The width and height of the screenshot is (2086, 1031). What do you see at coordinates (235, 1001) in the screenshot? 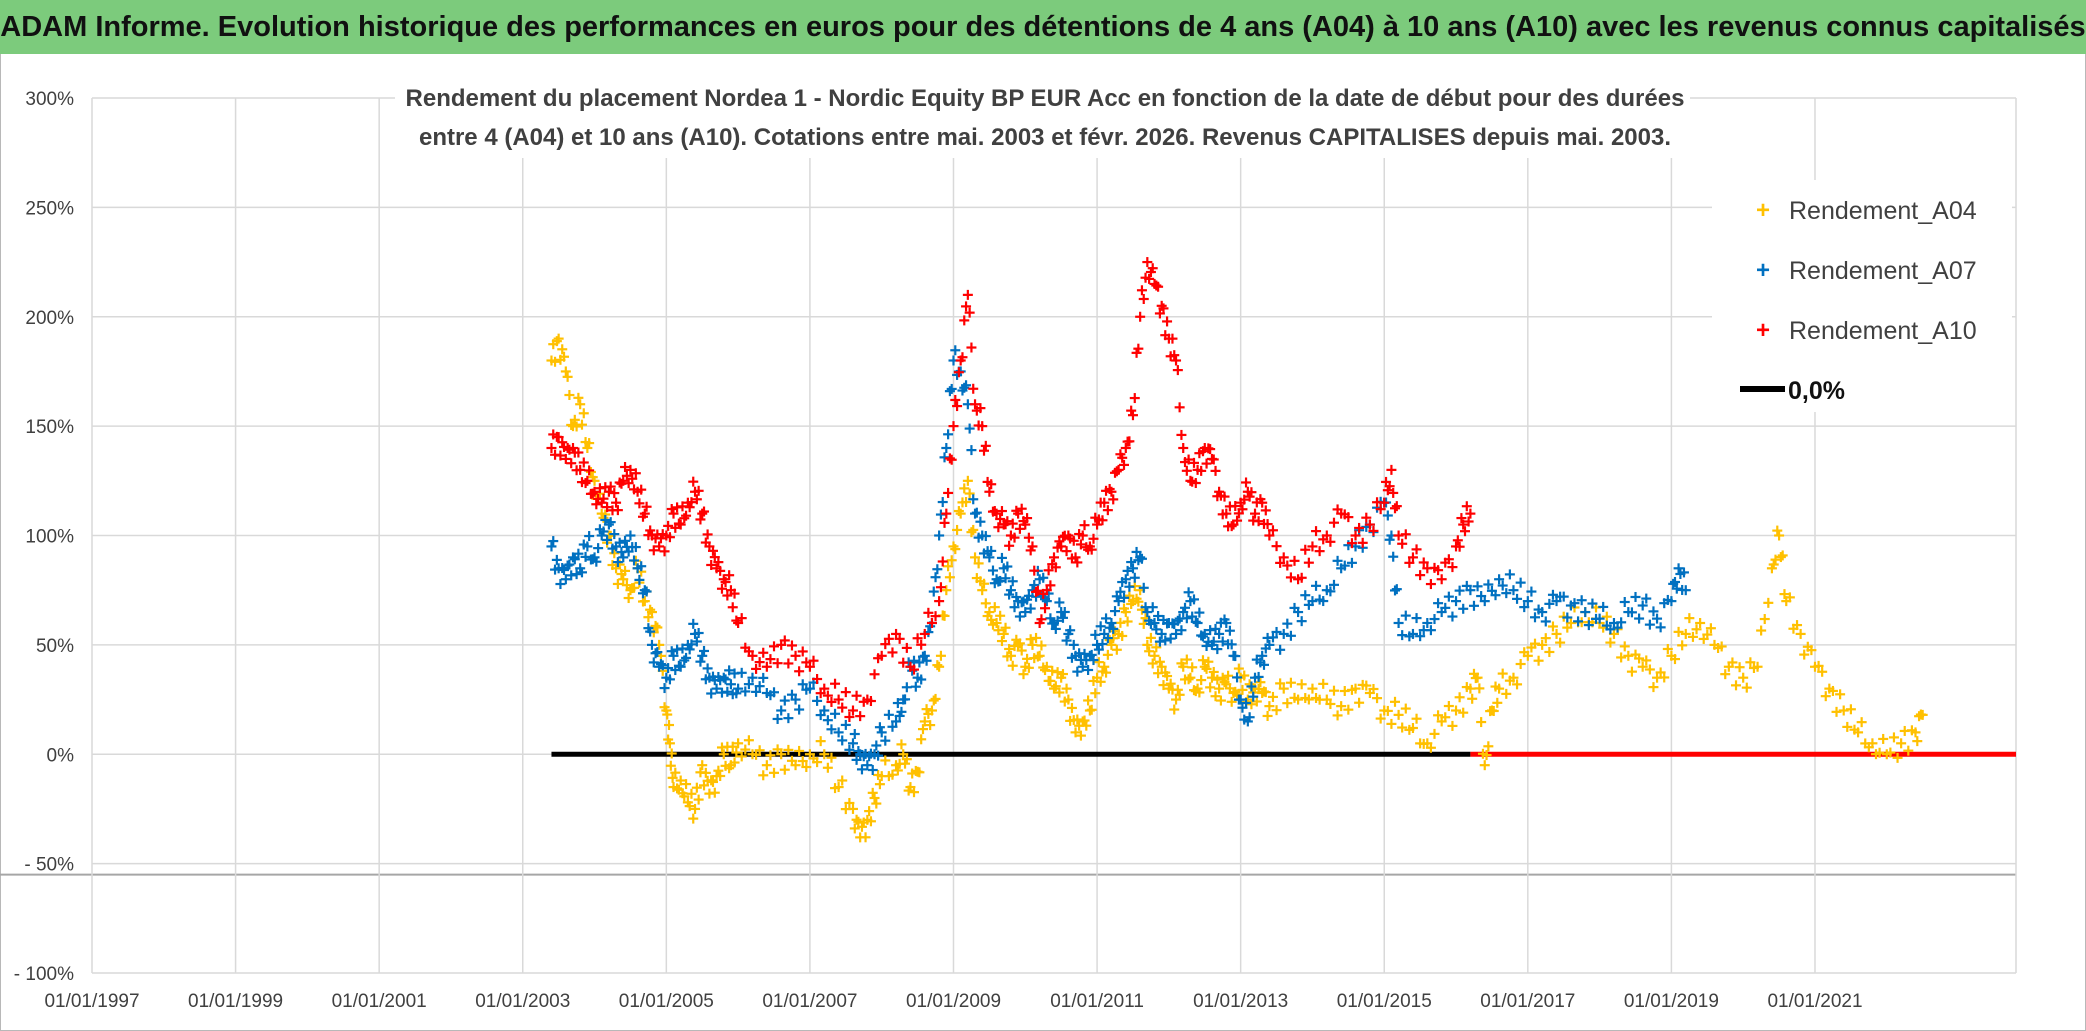
I see `x-tick-label: 01/01/1999` at bounding box center [235, 1001].